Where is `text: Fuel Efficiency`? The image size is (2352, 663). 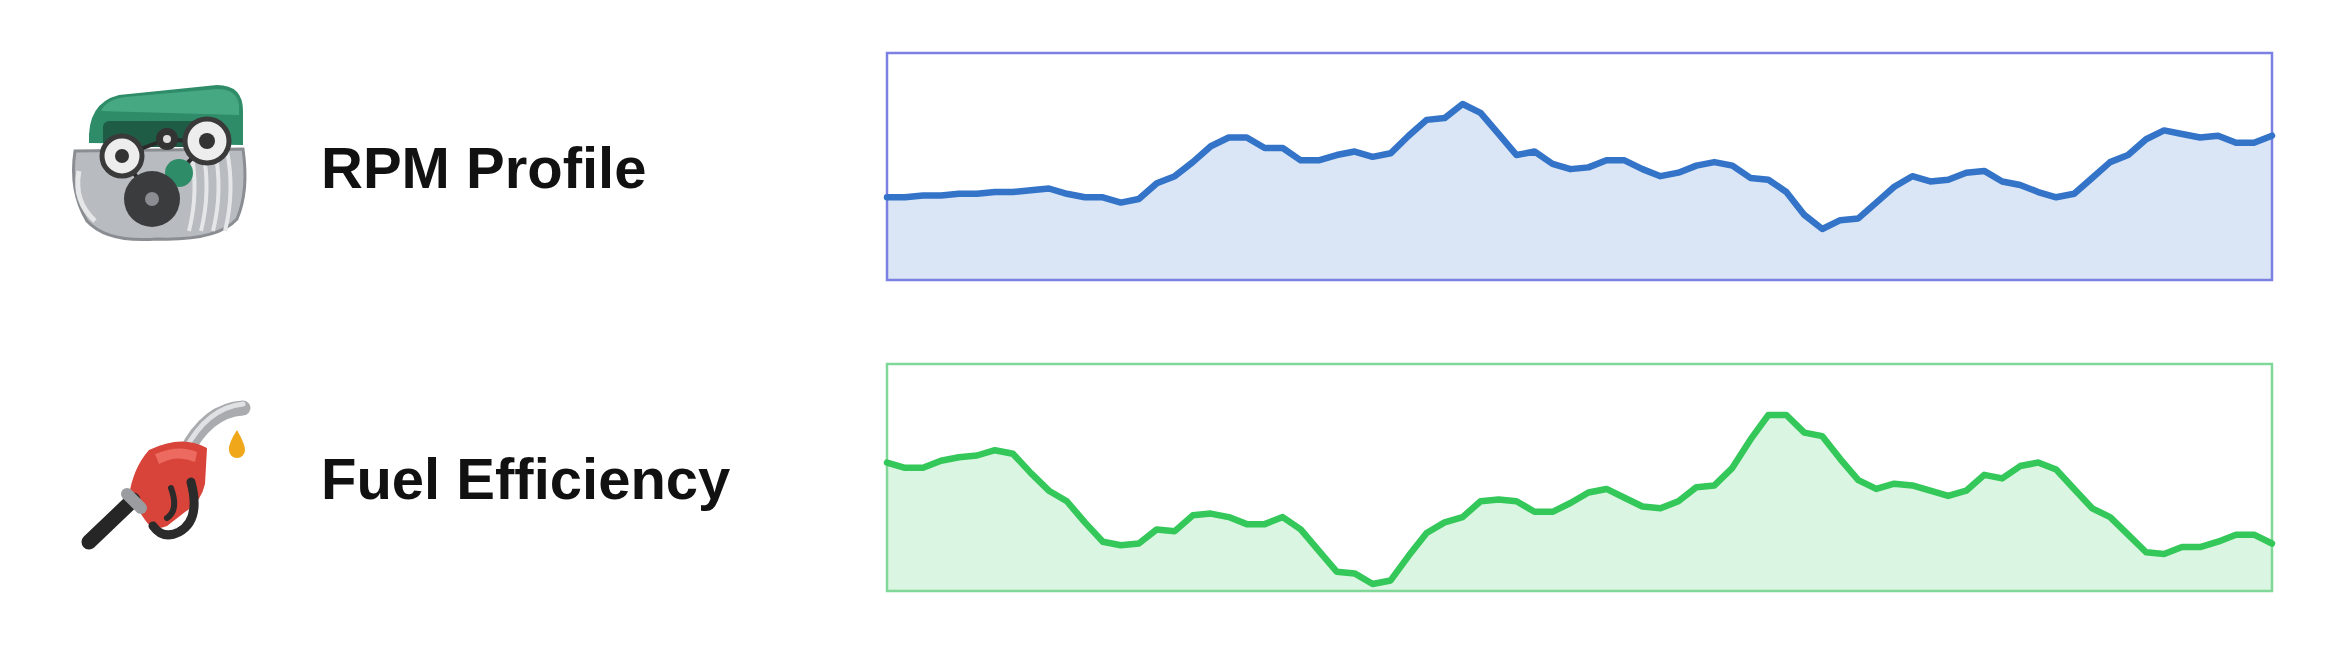 text: Fuel Efficiency is located at coordinates (526, 478).